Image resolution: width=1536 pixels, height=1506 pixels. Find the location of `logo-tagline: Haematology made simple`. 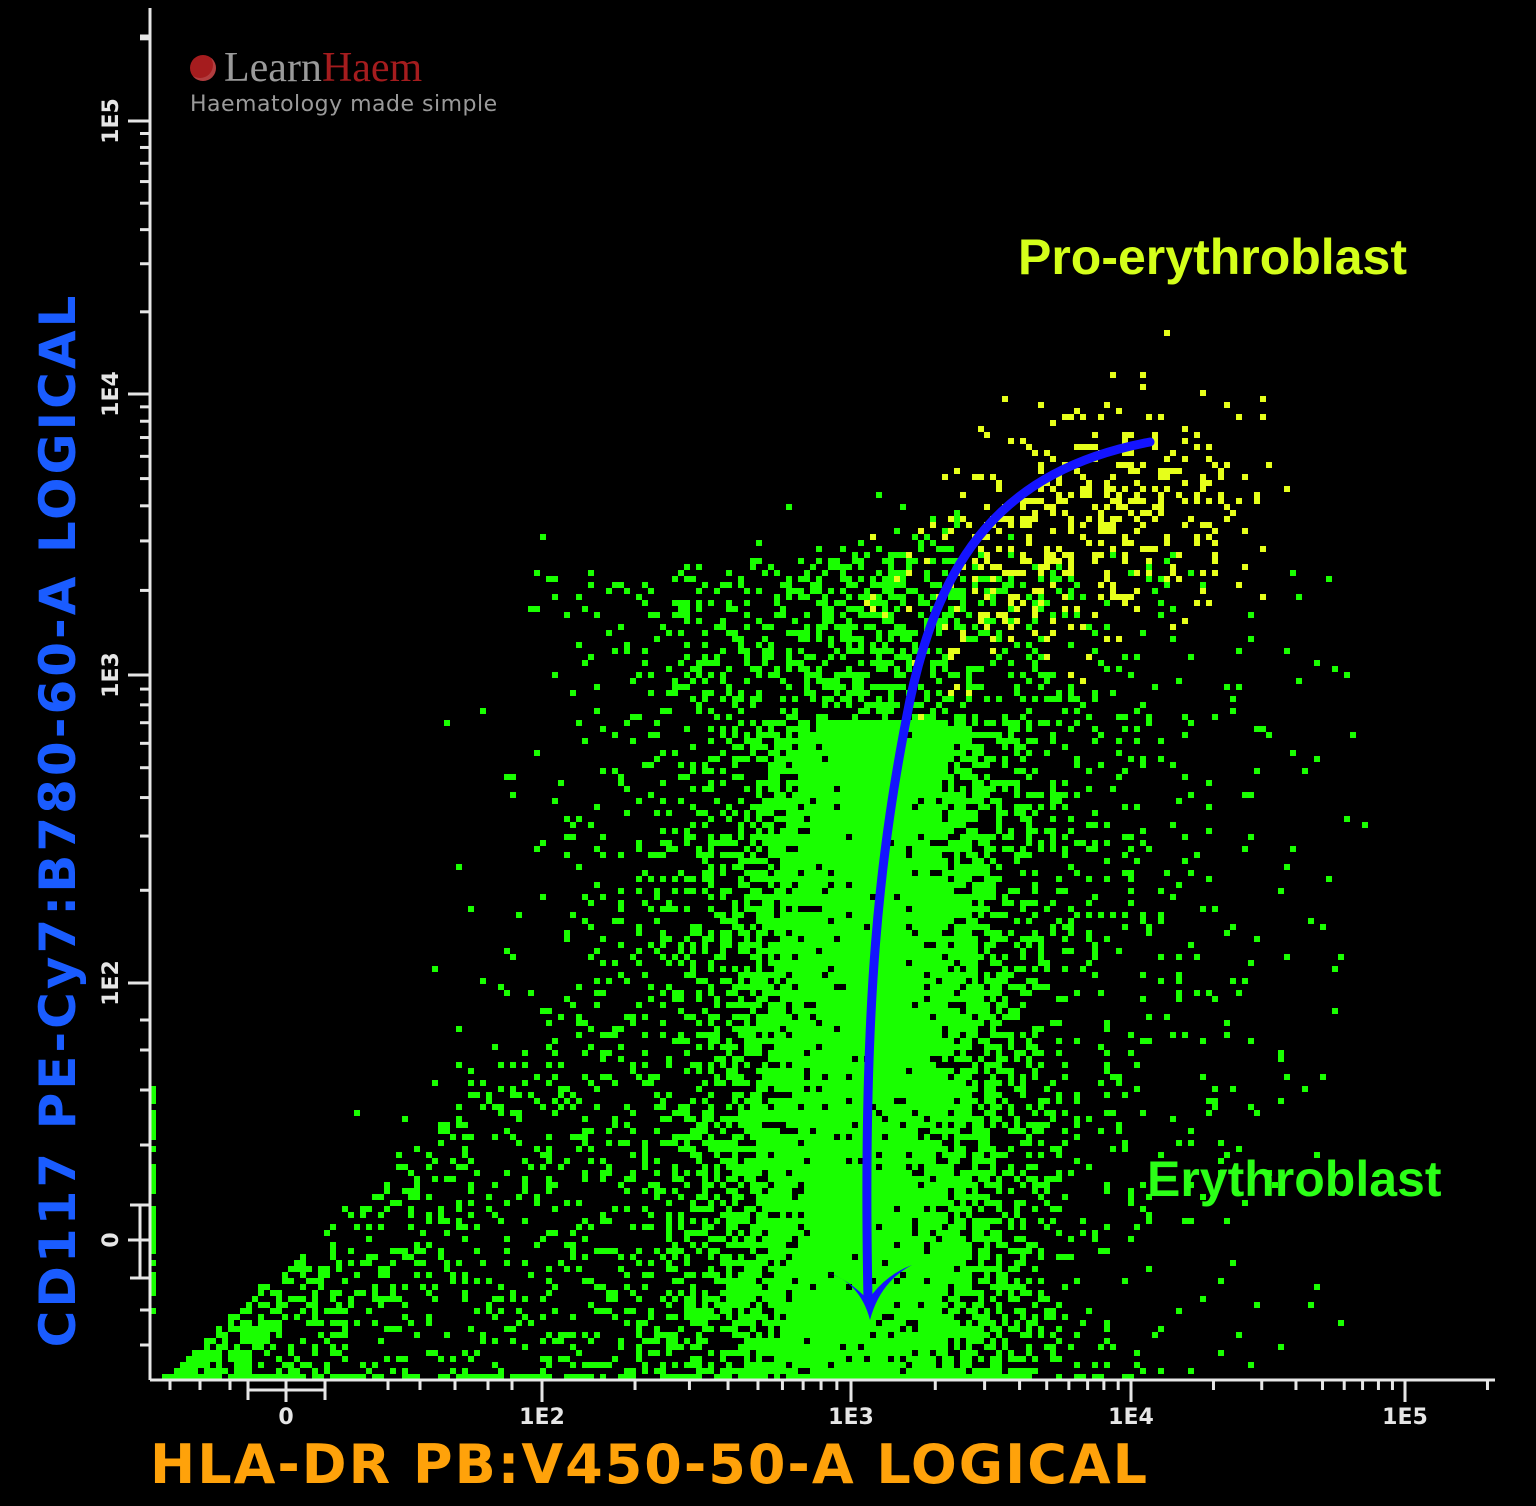

logo-tagline: Haematology made simple is located at coordinates (344, 104).